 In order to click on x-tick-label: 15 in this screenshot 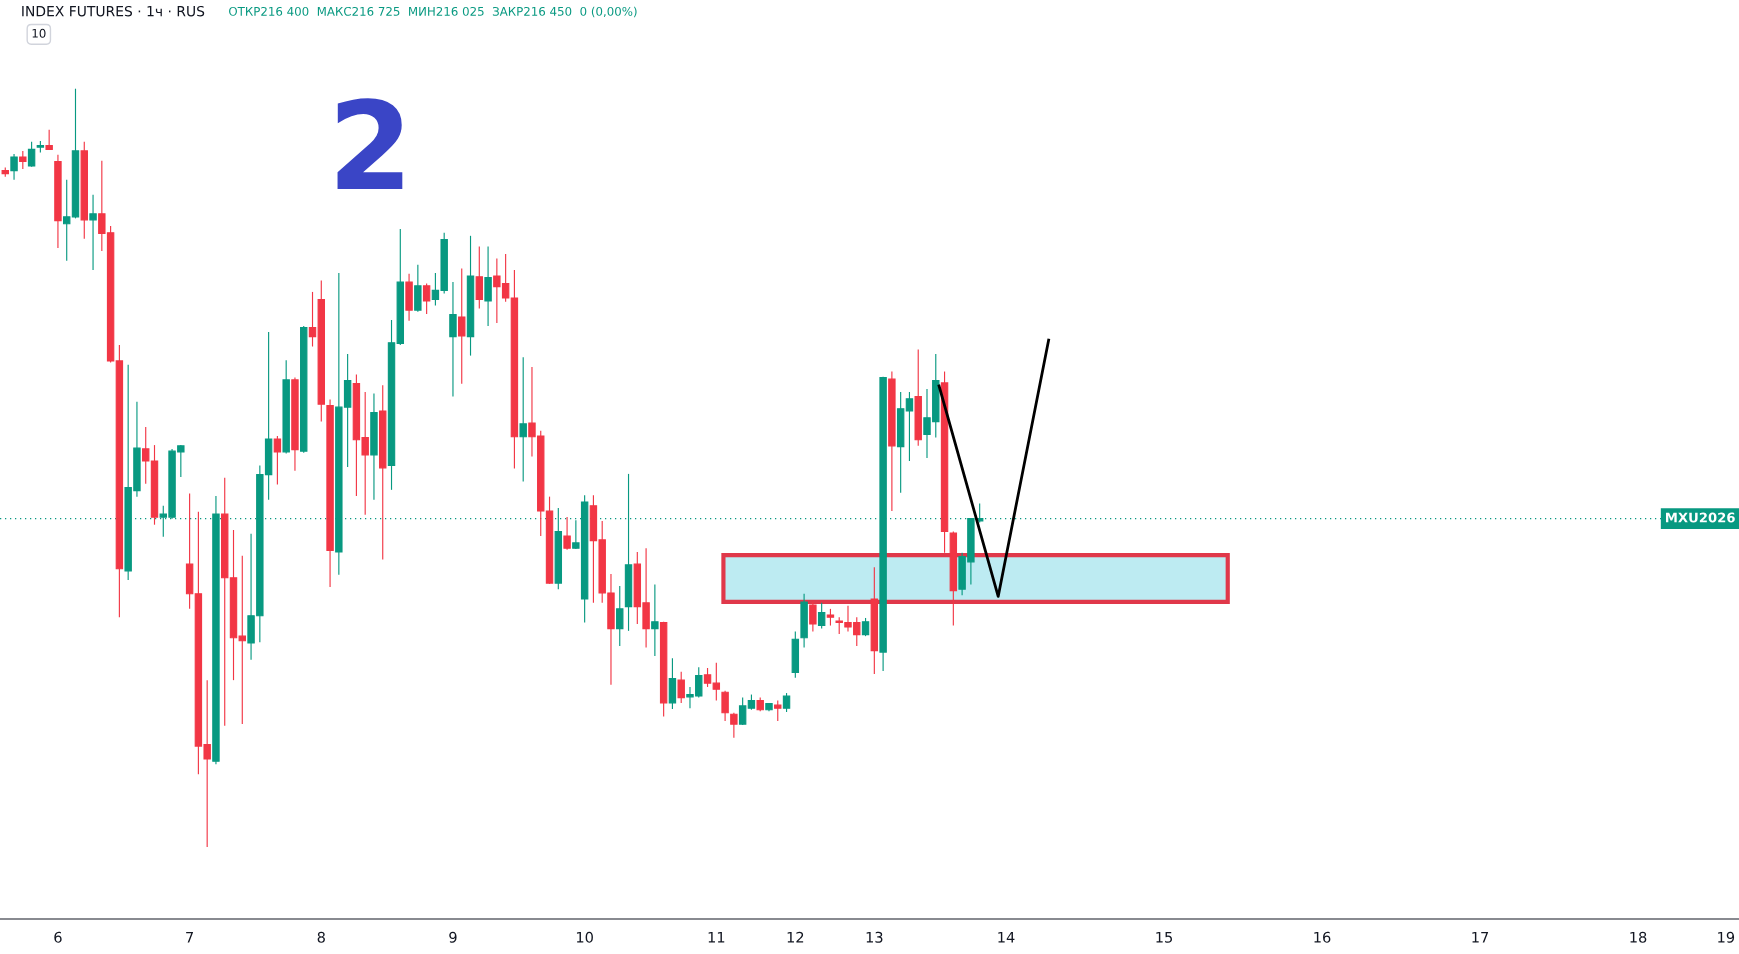, I will do `click(1164, 937)`.